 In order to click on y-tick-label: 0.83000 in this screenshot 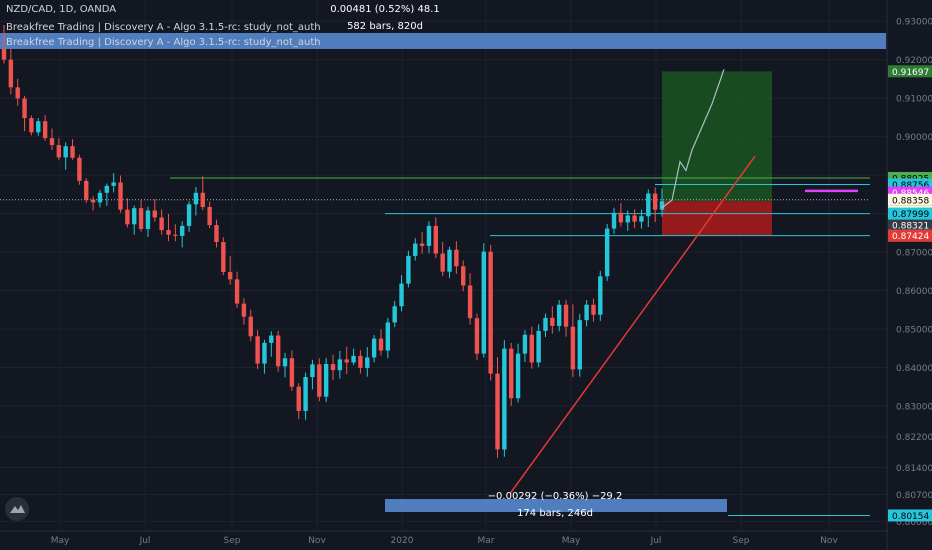, I will do `click(914, 407)`.